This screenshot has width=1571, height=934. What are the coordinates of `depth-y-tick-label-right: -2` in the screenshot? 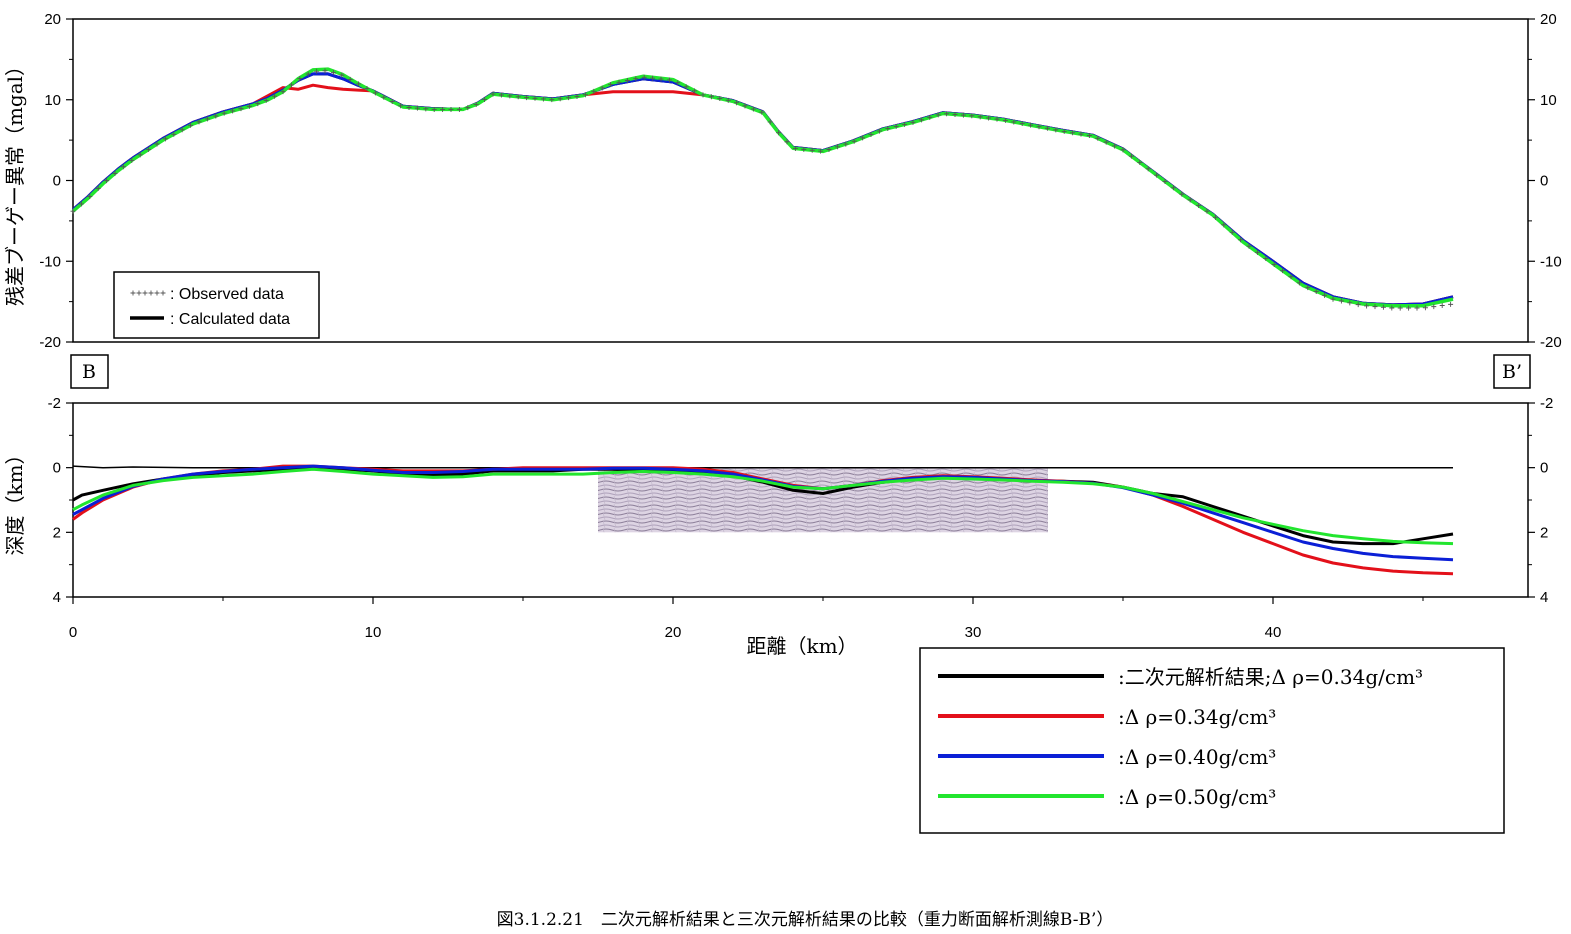 It's located at (1546, 403).